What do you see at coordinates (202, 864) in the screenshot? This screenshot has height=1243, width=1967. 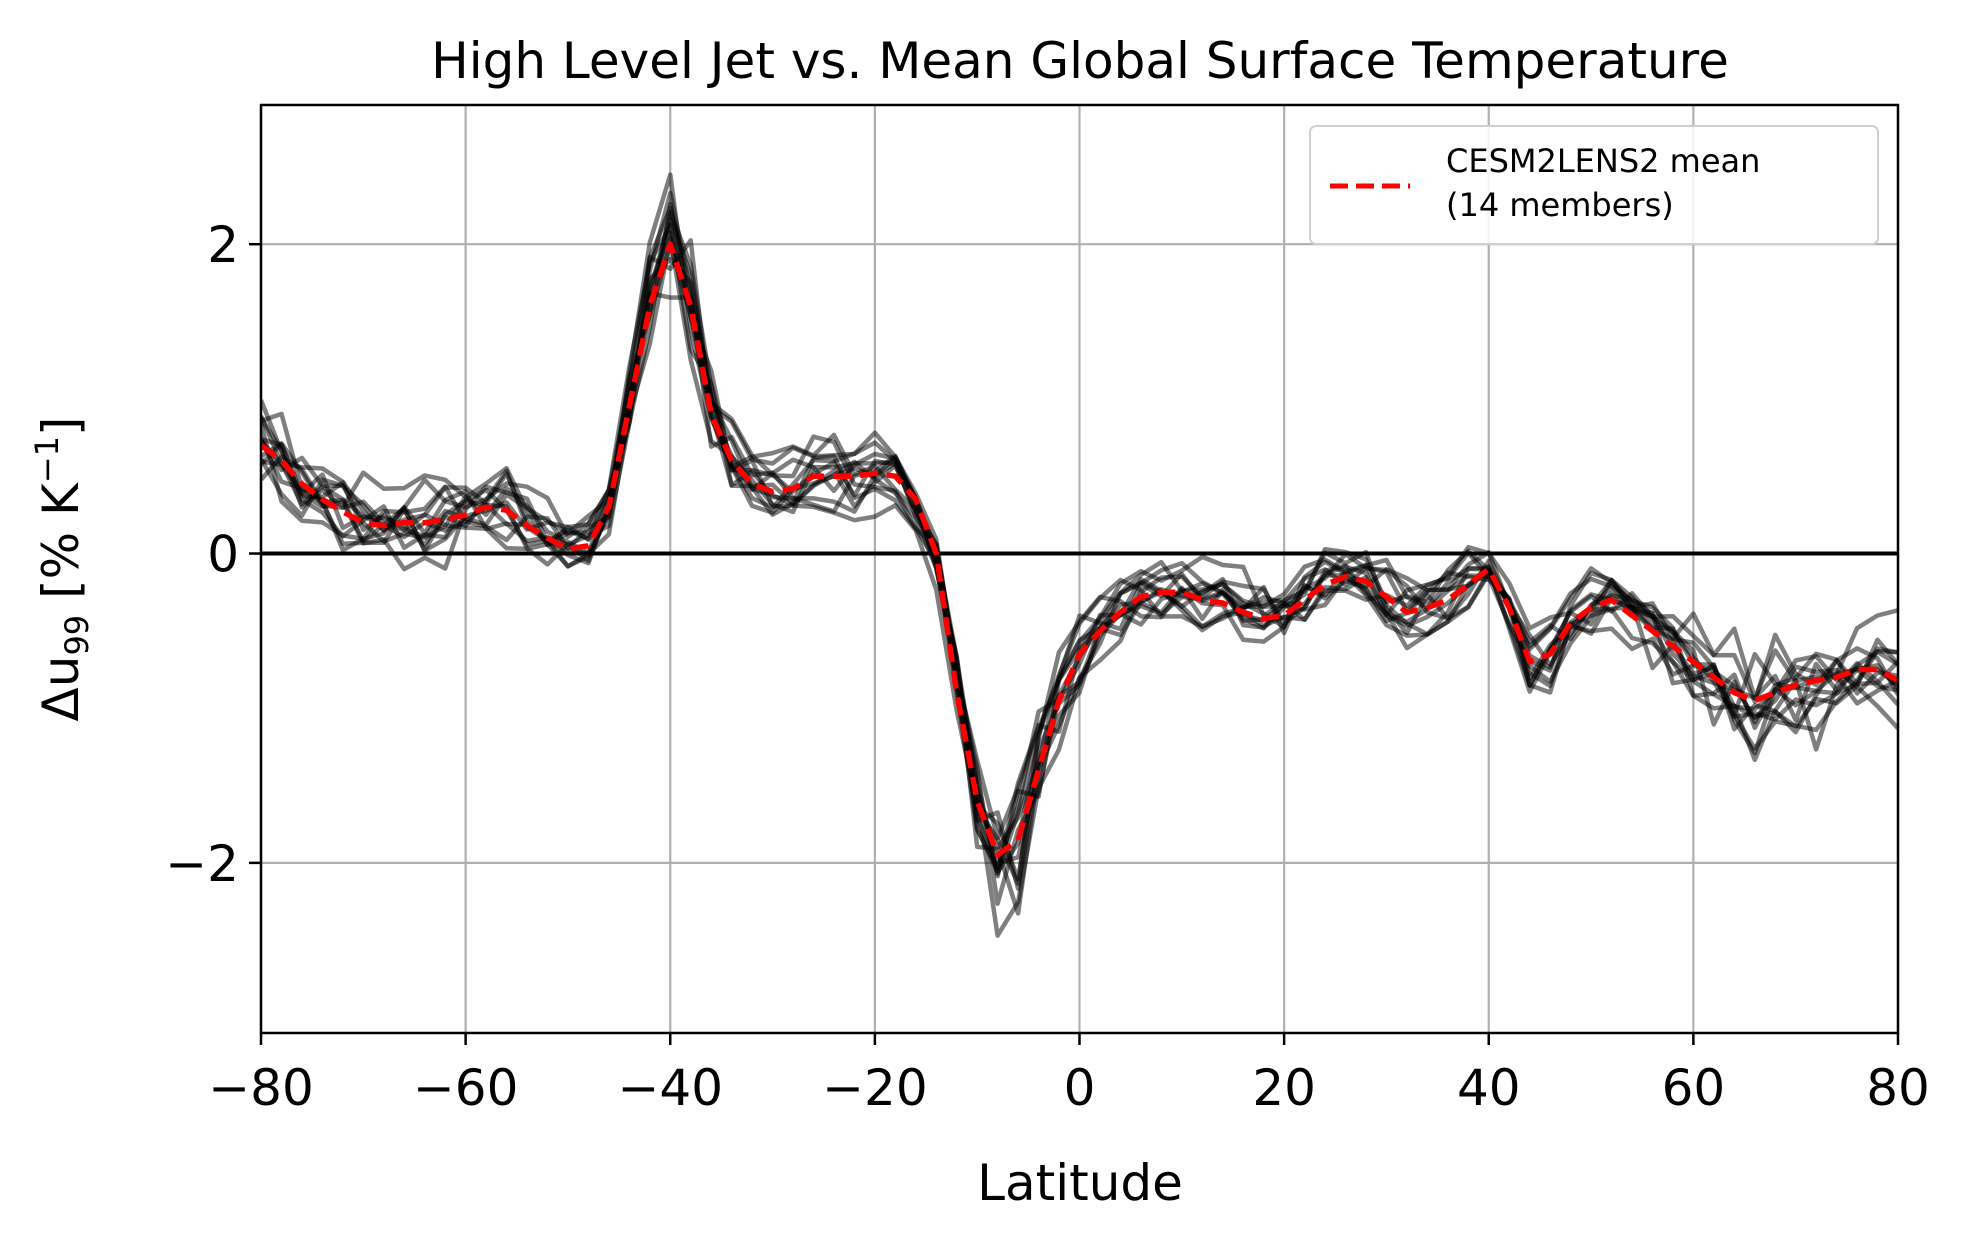 I see `y-tick-label: −2` at bounding box center [202, 864].